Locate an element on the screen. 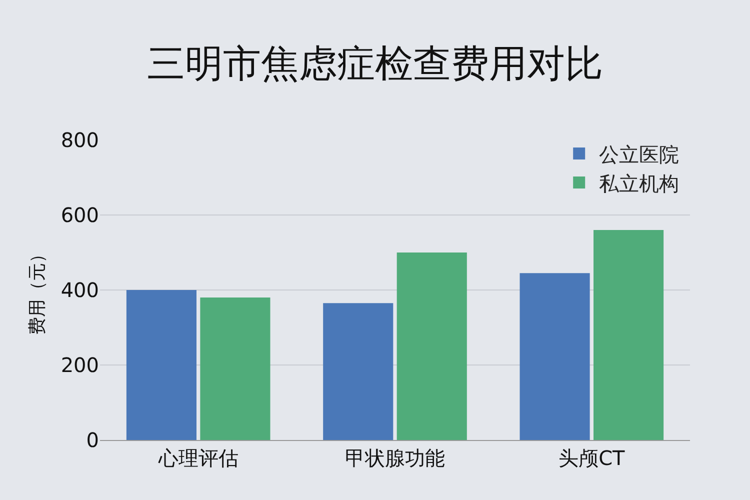  y-axis-title: 费用（元） is located at coordinates (37, 290).